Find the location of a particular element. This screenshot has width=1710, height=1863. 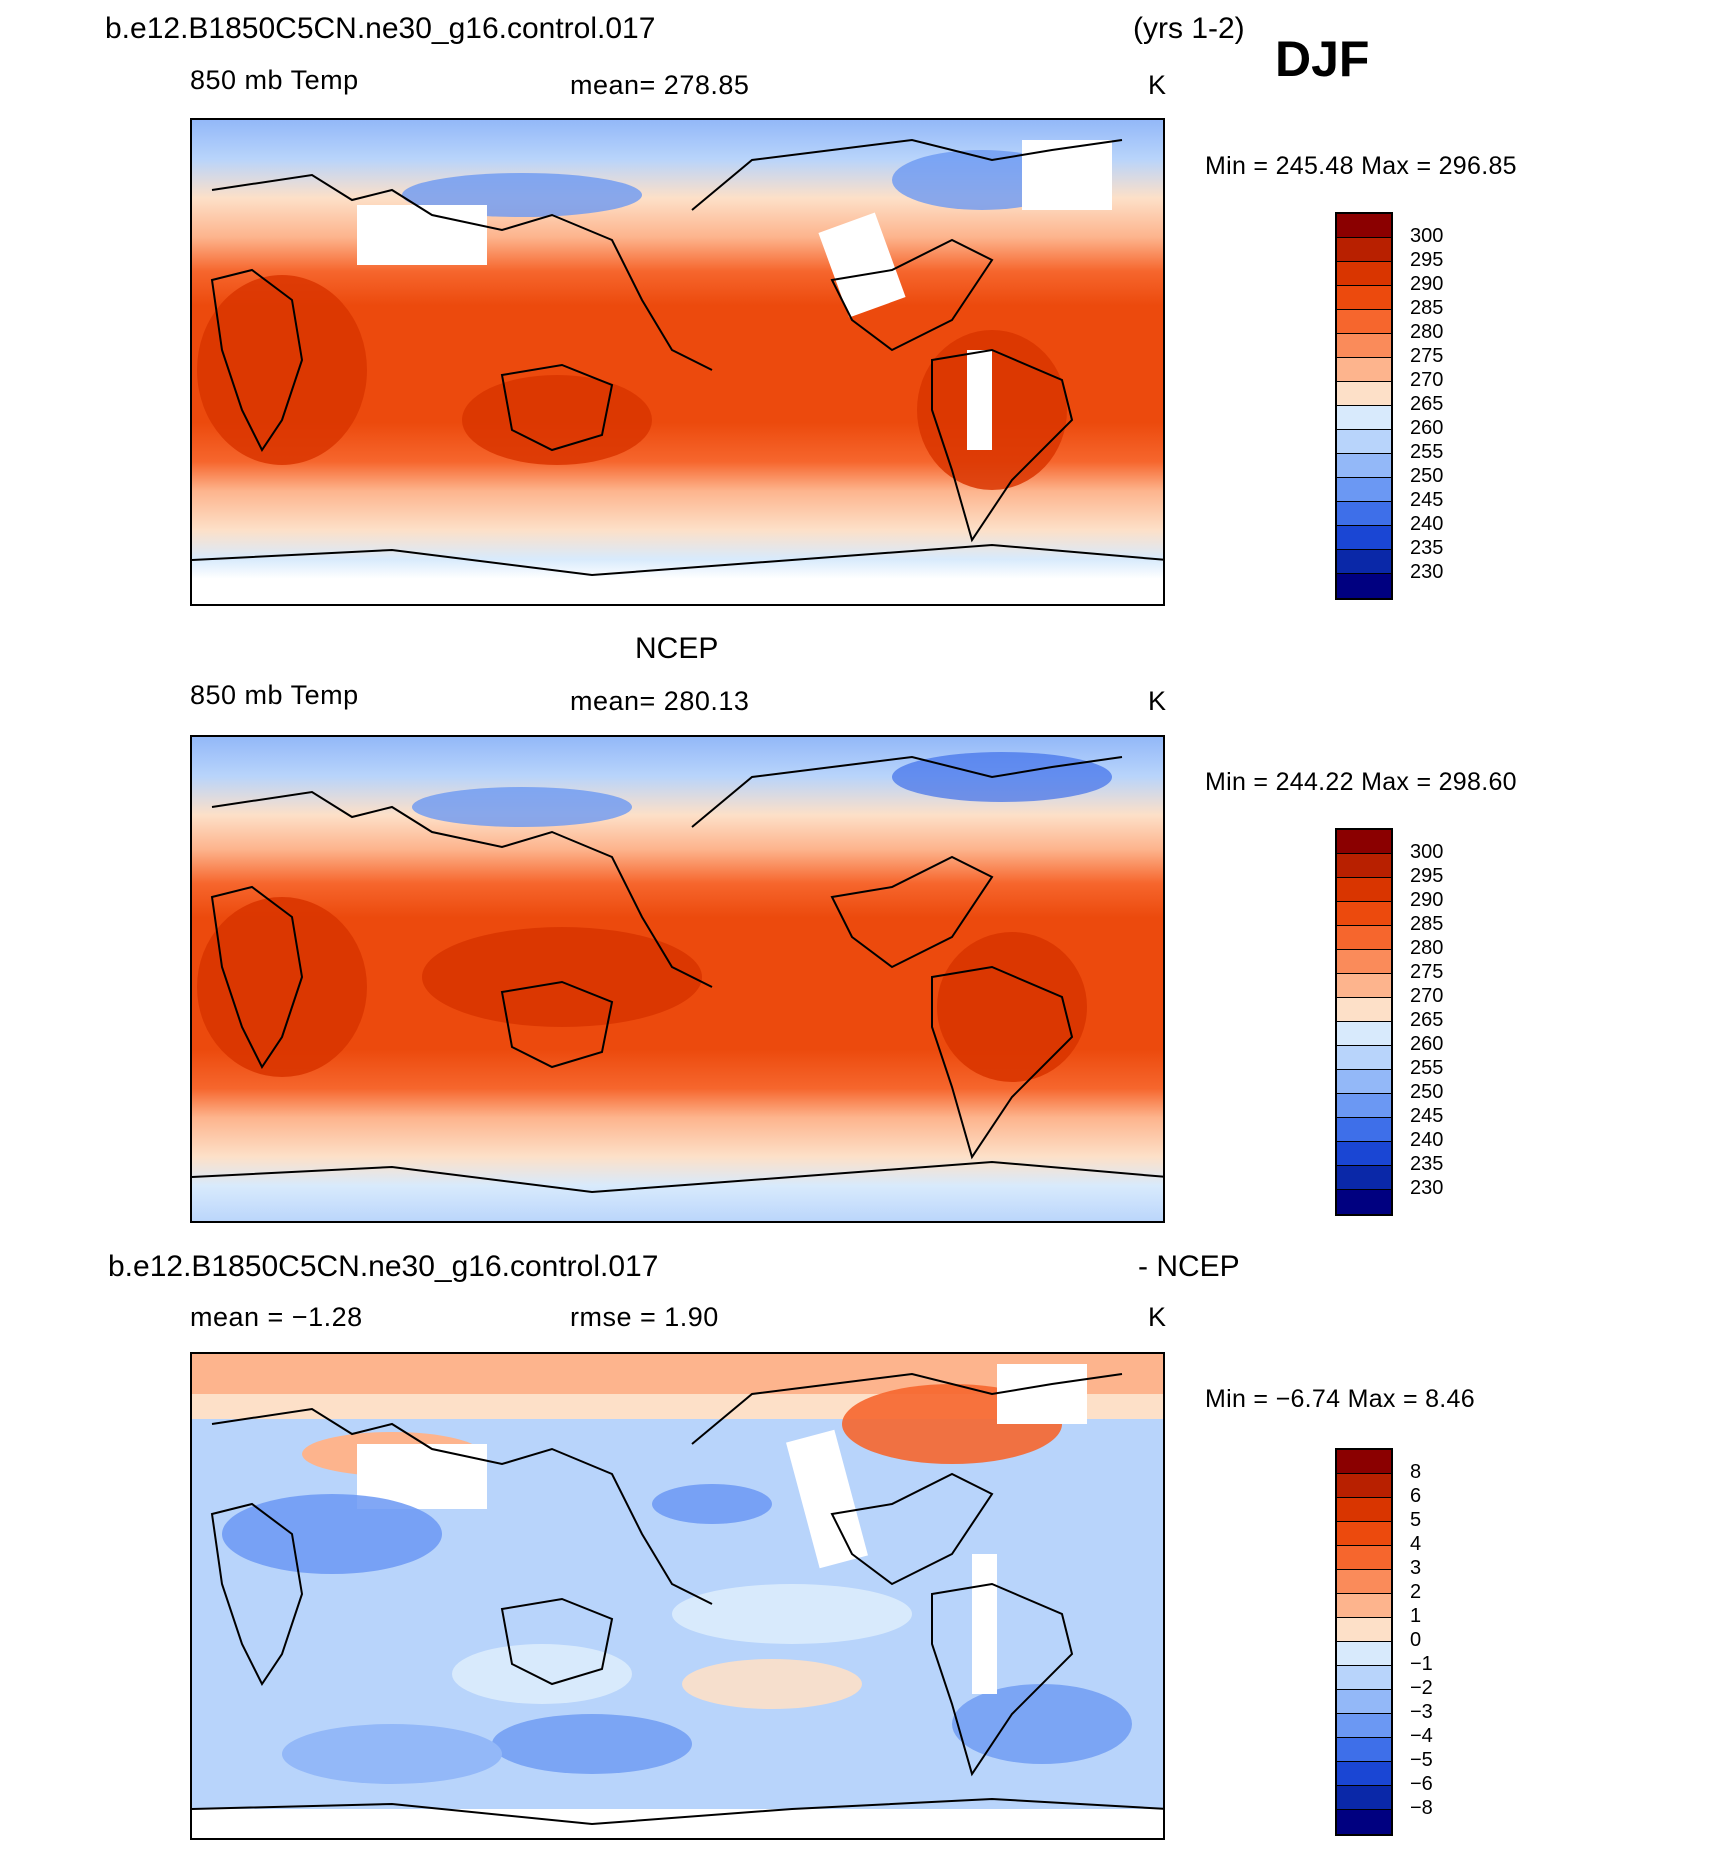

panel2-colorbar-label: 285 is located at coordinates (1427, 924).